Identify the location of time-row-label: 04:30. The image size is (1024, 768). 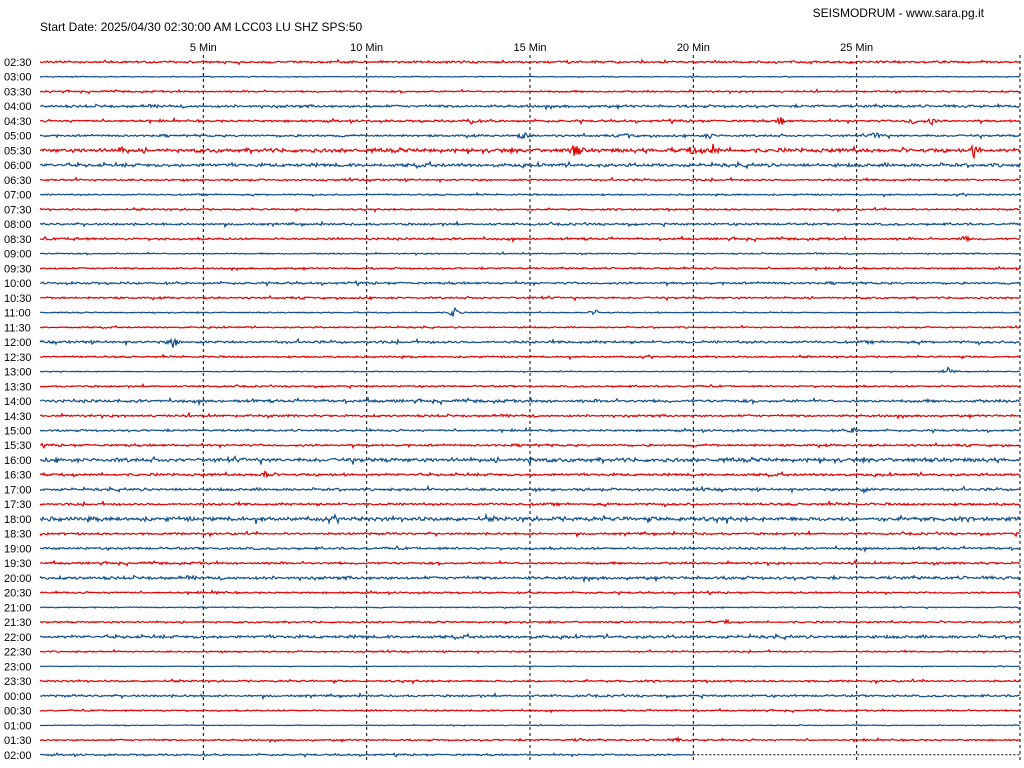
(18, 122).